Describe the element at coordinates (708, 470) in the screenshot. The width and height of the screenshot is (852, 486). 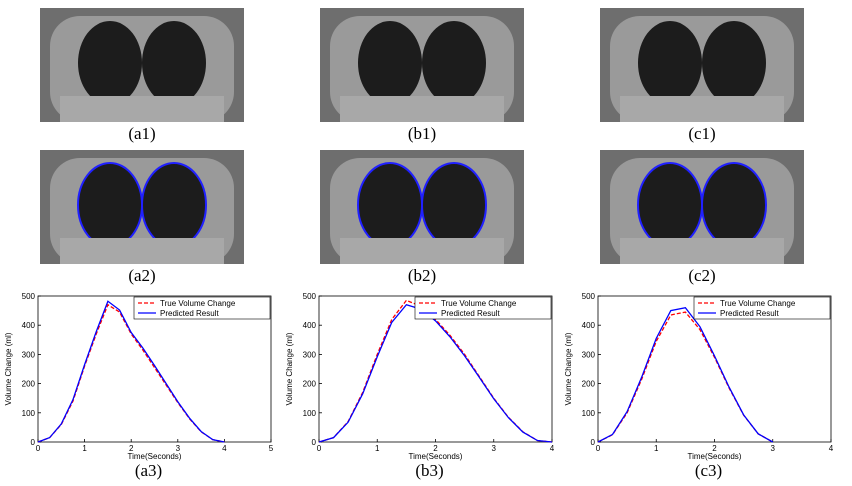
I see `chart-caption: (c3)` at that location.